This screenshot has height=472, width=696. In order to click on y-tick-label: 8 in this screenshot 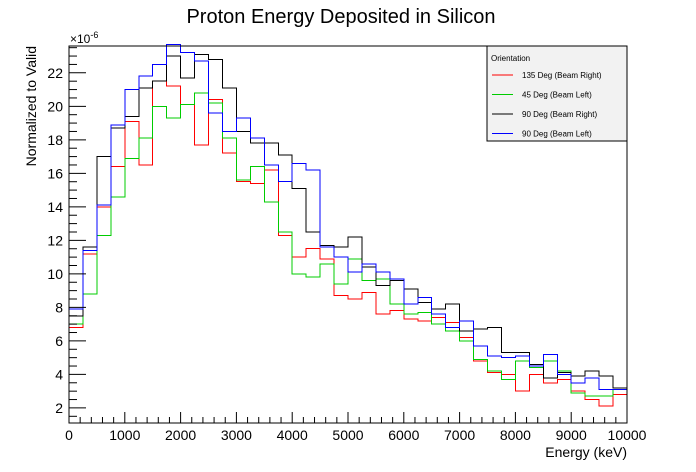, I will do `click(59, 307)`.